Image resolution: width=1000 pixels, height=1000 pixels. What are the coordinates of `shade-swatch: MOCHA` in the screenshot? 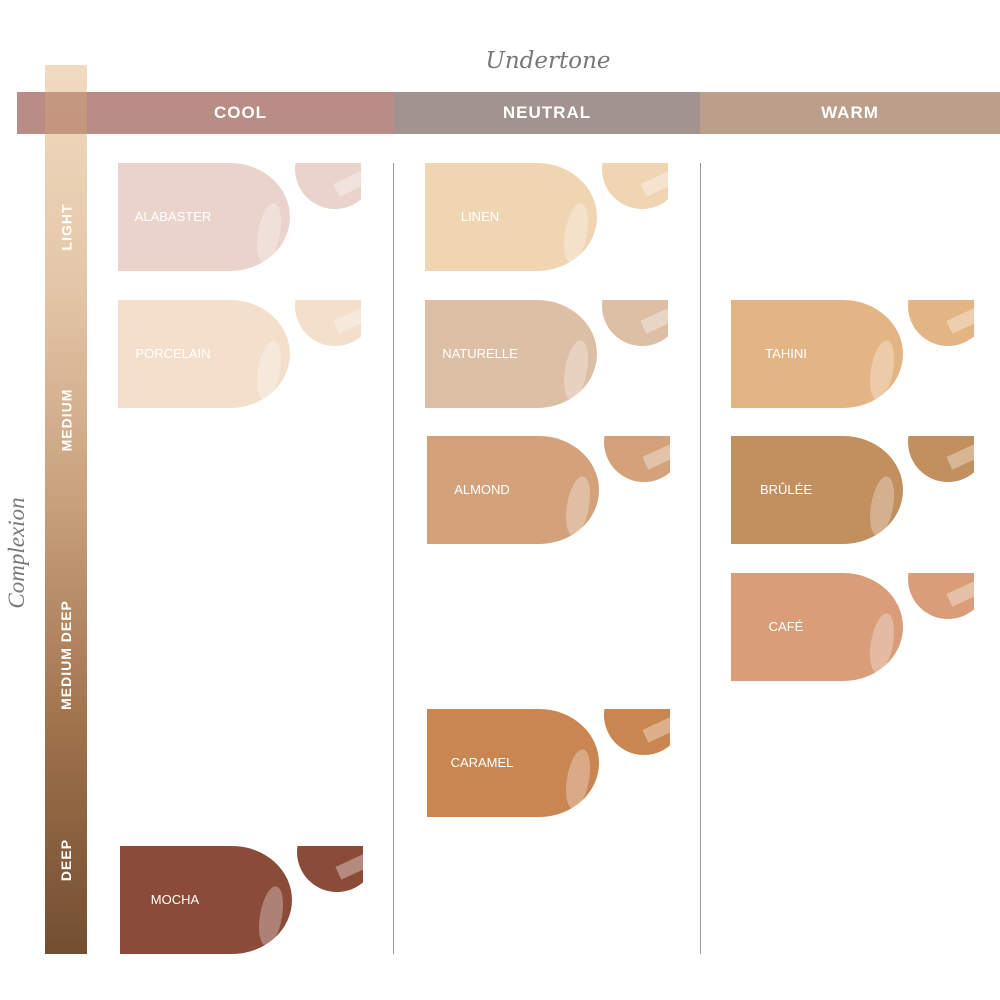 It's located at (242, 900).